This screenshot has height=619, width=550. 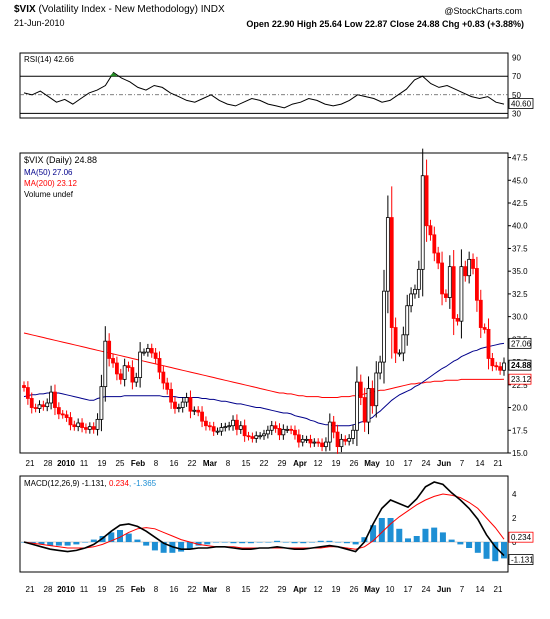 I want to click on price-y-tick-20.0: 20.0, so click(x=520, y=408).